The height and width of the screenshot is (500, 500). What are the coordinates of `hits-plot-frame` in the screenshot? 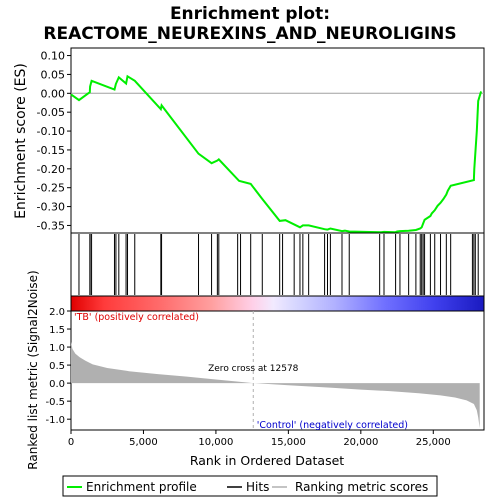 It's located at (277, 264).